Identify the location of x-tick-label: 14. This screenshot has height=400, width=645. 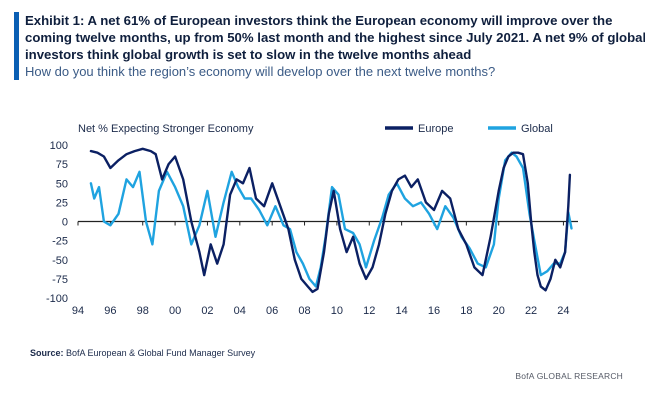
(401, 311).